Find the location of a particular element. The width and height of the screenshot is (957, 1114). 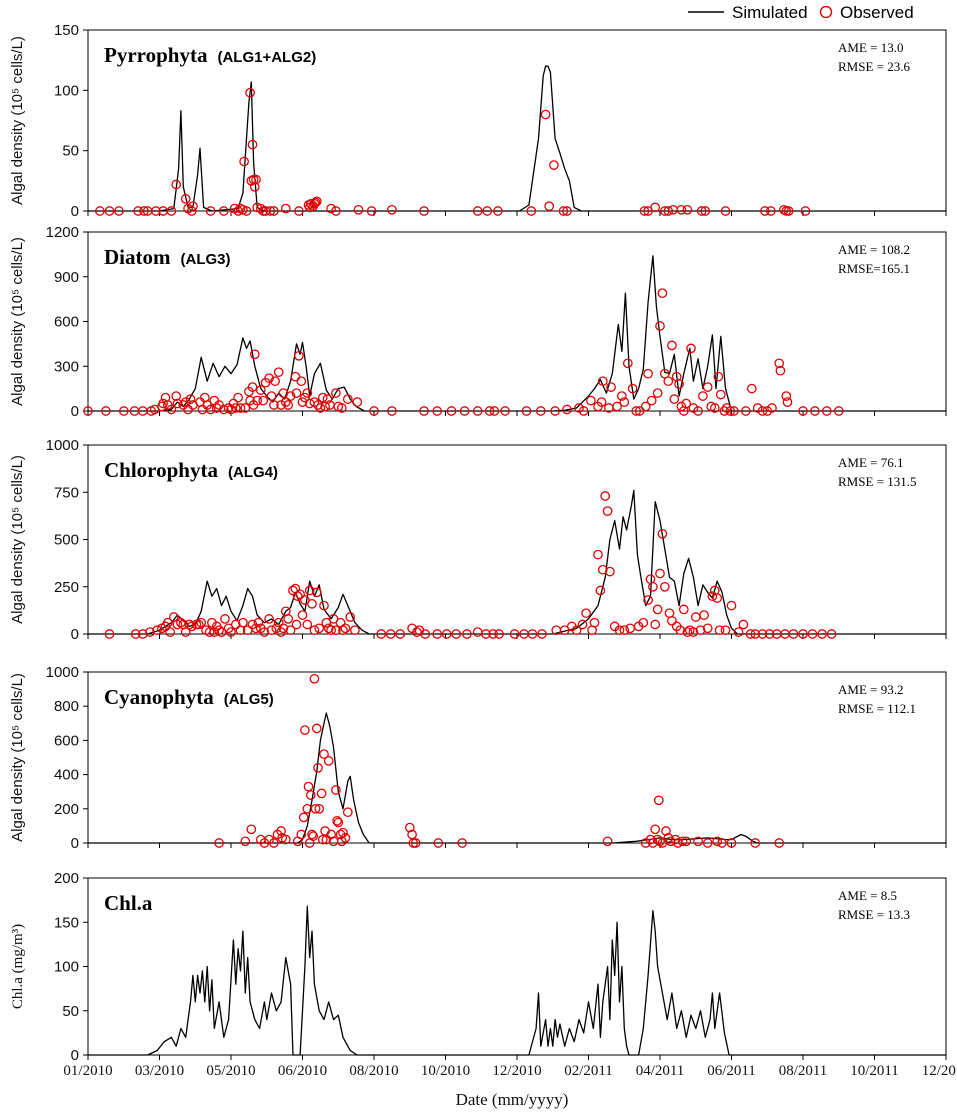

rmse-stat: RMSE = 131.5 is located at coordinates (877, 481).